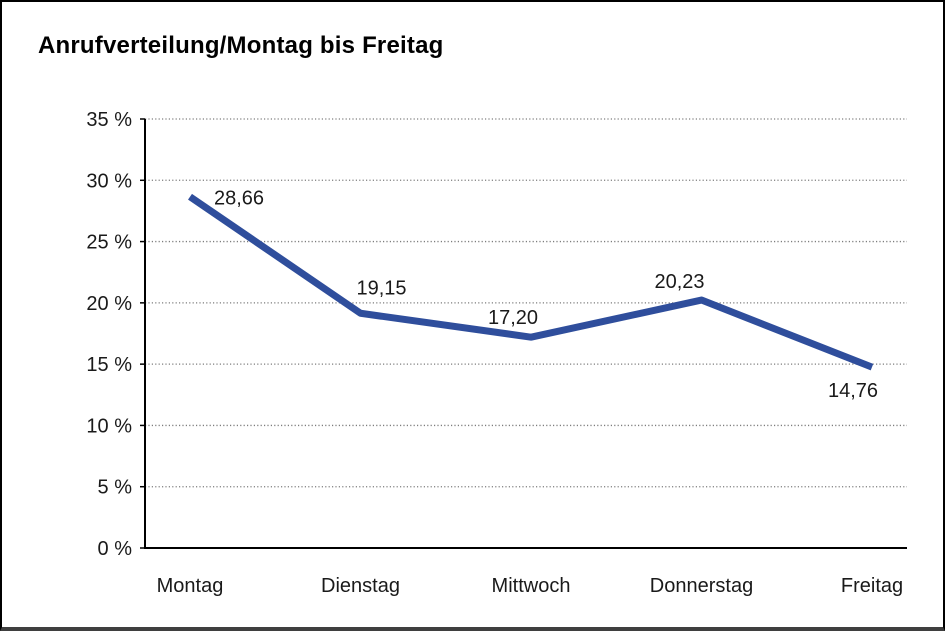 Image resolution: width=945 pixels, height=631 pixels. What do you see at coordinates (382, 288) in the screenshot?
I see `data-point-label: 19,15` at bounding box center [382, 288].